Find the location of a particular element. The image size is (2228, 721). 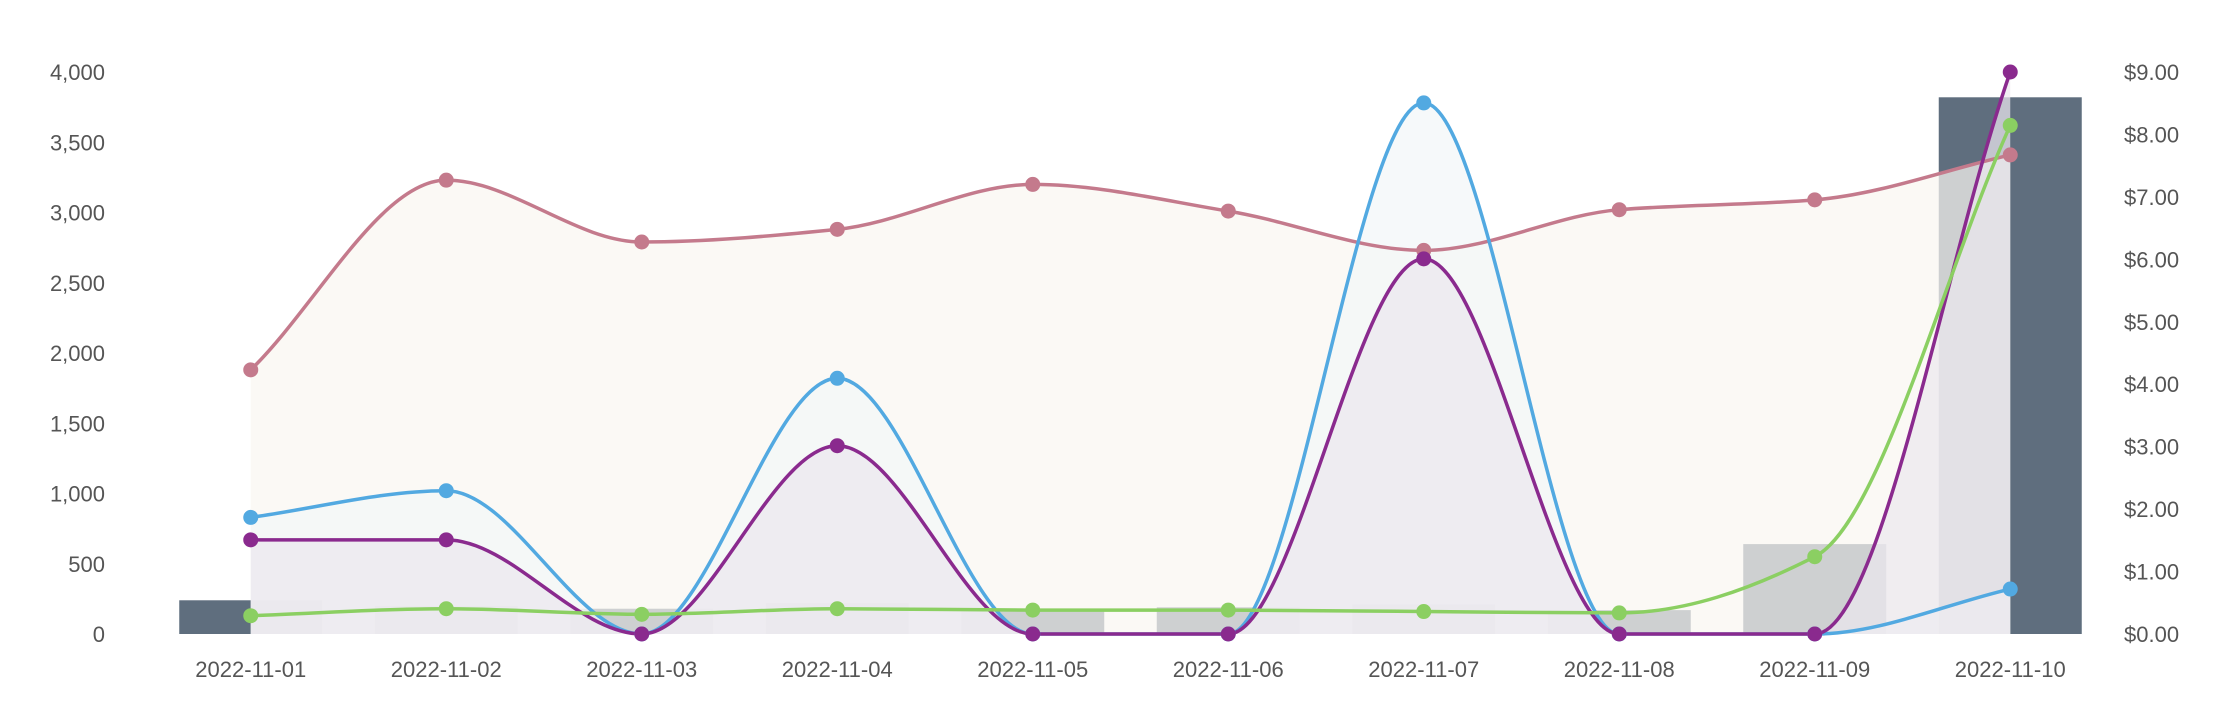

x-tick-label: 2022-11-01 is located at coordinates (250, 669).